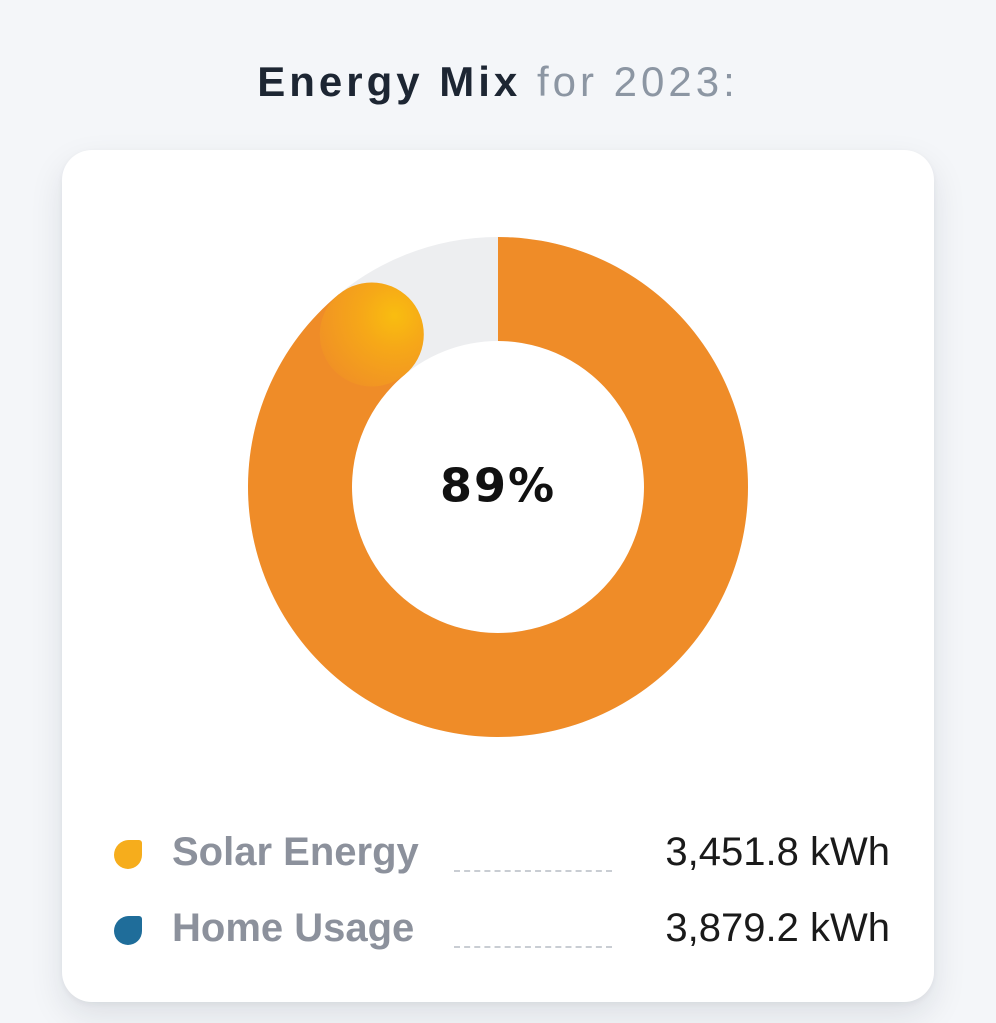 Image resolution: width=996 pixels, height=1023 pixels. What do you see at coordinates (500, 930) in the screenshot?
I see `legend-item-home-usage: Home Usage 3,879.2 kWh` at bounding box center [500, 930].